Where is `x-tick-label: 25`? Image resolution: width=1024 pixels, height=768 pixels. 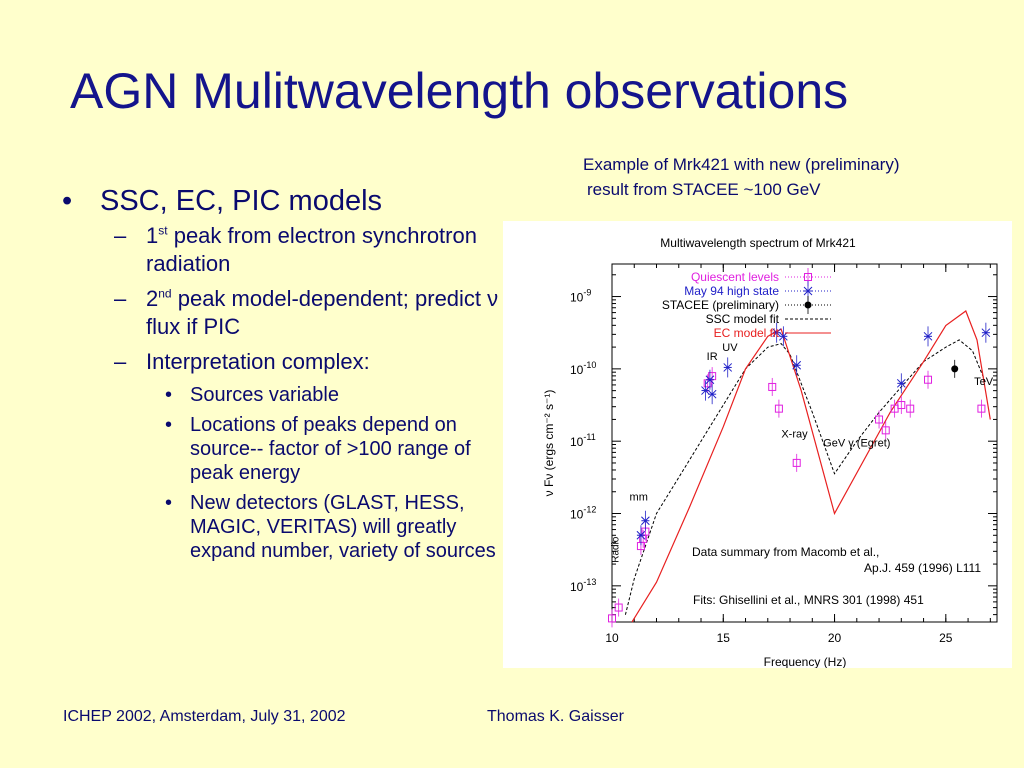
x-tick-label: 25 is located at coordinates (946, 638).